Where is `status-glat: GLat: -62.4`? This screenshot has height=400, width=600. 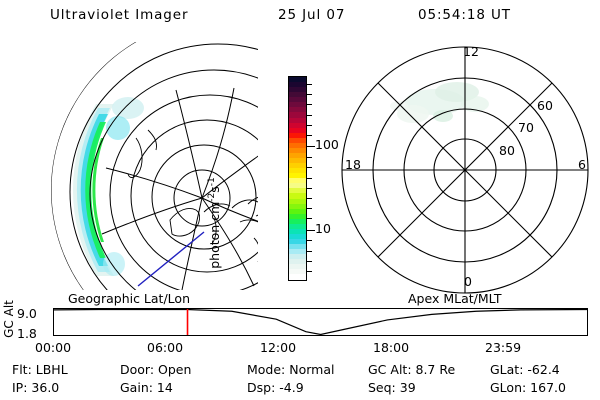
status-glat: GLat: -62.4 is located at coordinates (525, 369).